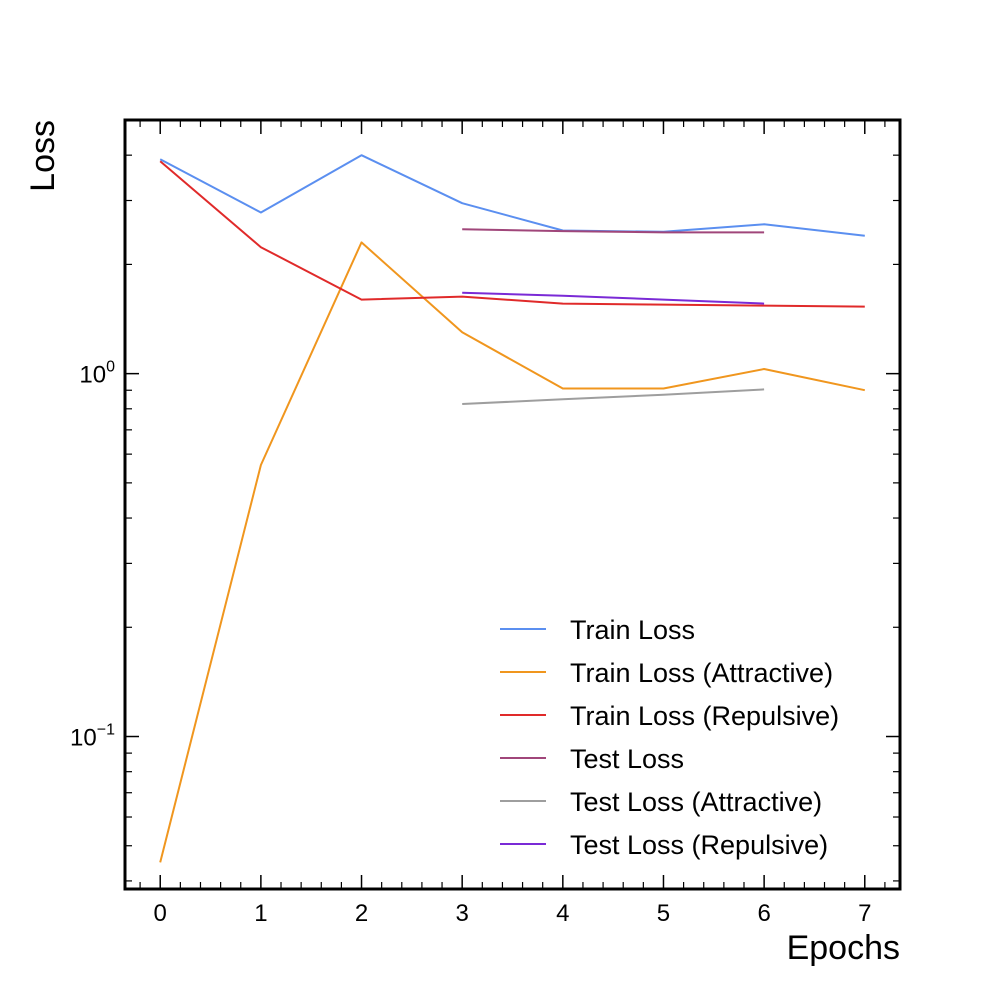 The height and width of the screenshot is (1000, 1000). Describe the element at coordinates (97, 374) in the screenshot. I see `y-tick-label: 10⁰` at that location.